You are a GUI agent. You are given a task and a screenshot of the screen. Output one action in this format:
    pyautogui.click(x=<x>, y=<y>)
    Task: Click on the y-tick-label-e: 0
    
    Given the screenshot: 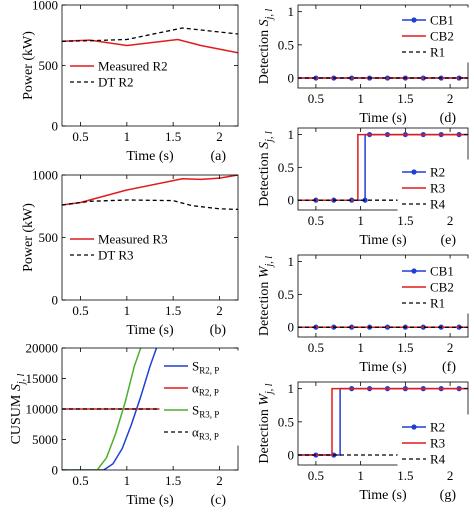 What is the action you would take?
    pyautogui.click(x=291, y=200)
    